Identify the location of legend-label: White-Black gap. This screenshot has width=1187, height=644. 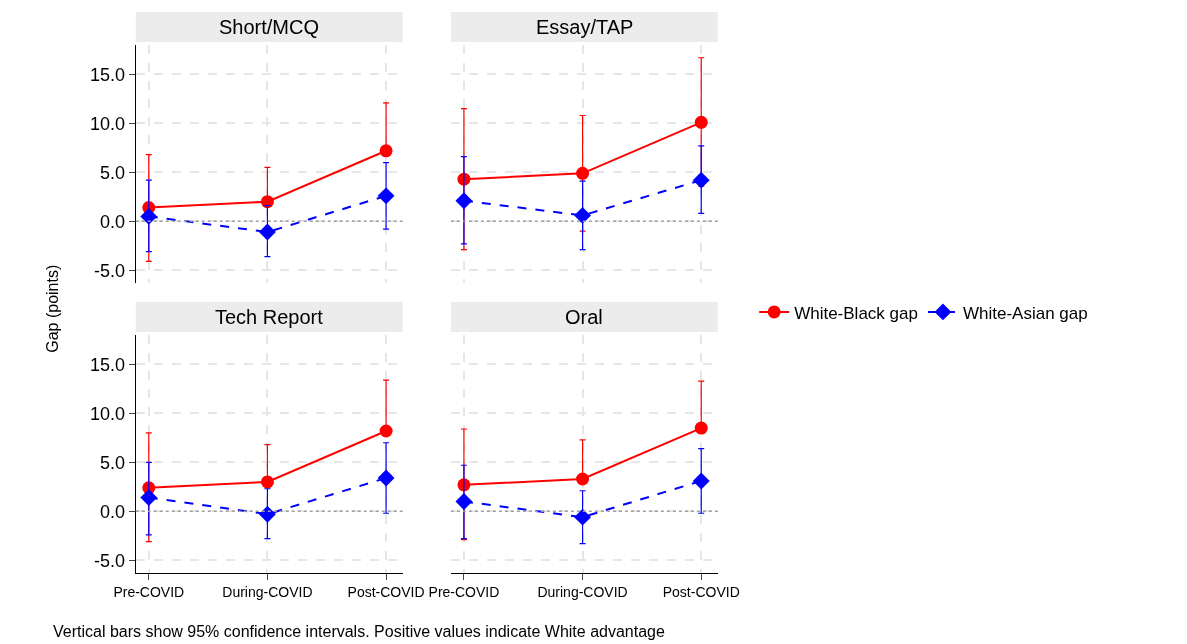
(856, 313).